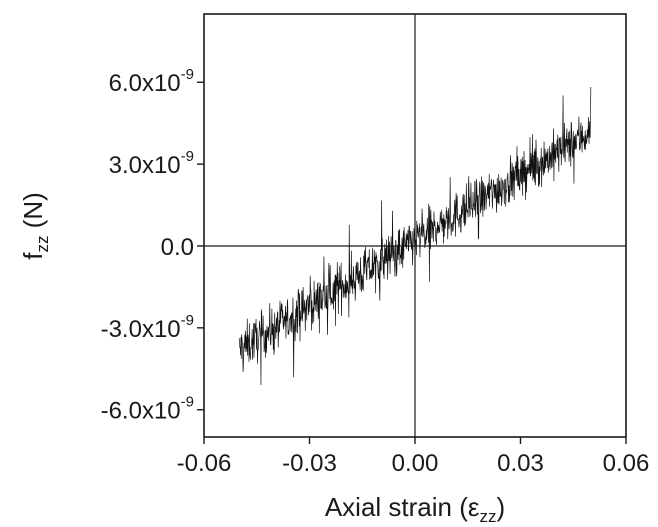 The image size is (658, 527). Describe the element at coordinates (177, 247) in the screenshot. I see `y-tick-label: 0.0` at that location.